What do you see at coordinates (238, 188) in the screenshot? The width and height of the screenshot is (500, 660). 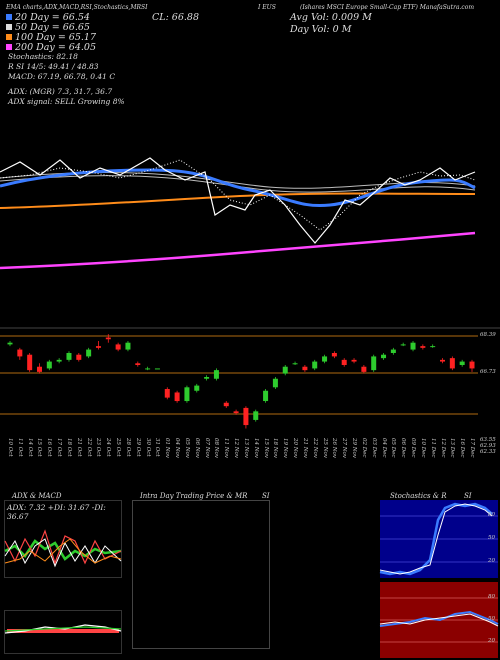 I see `ema20-line` at bounding box center [238, 188].